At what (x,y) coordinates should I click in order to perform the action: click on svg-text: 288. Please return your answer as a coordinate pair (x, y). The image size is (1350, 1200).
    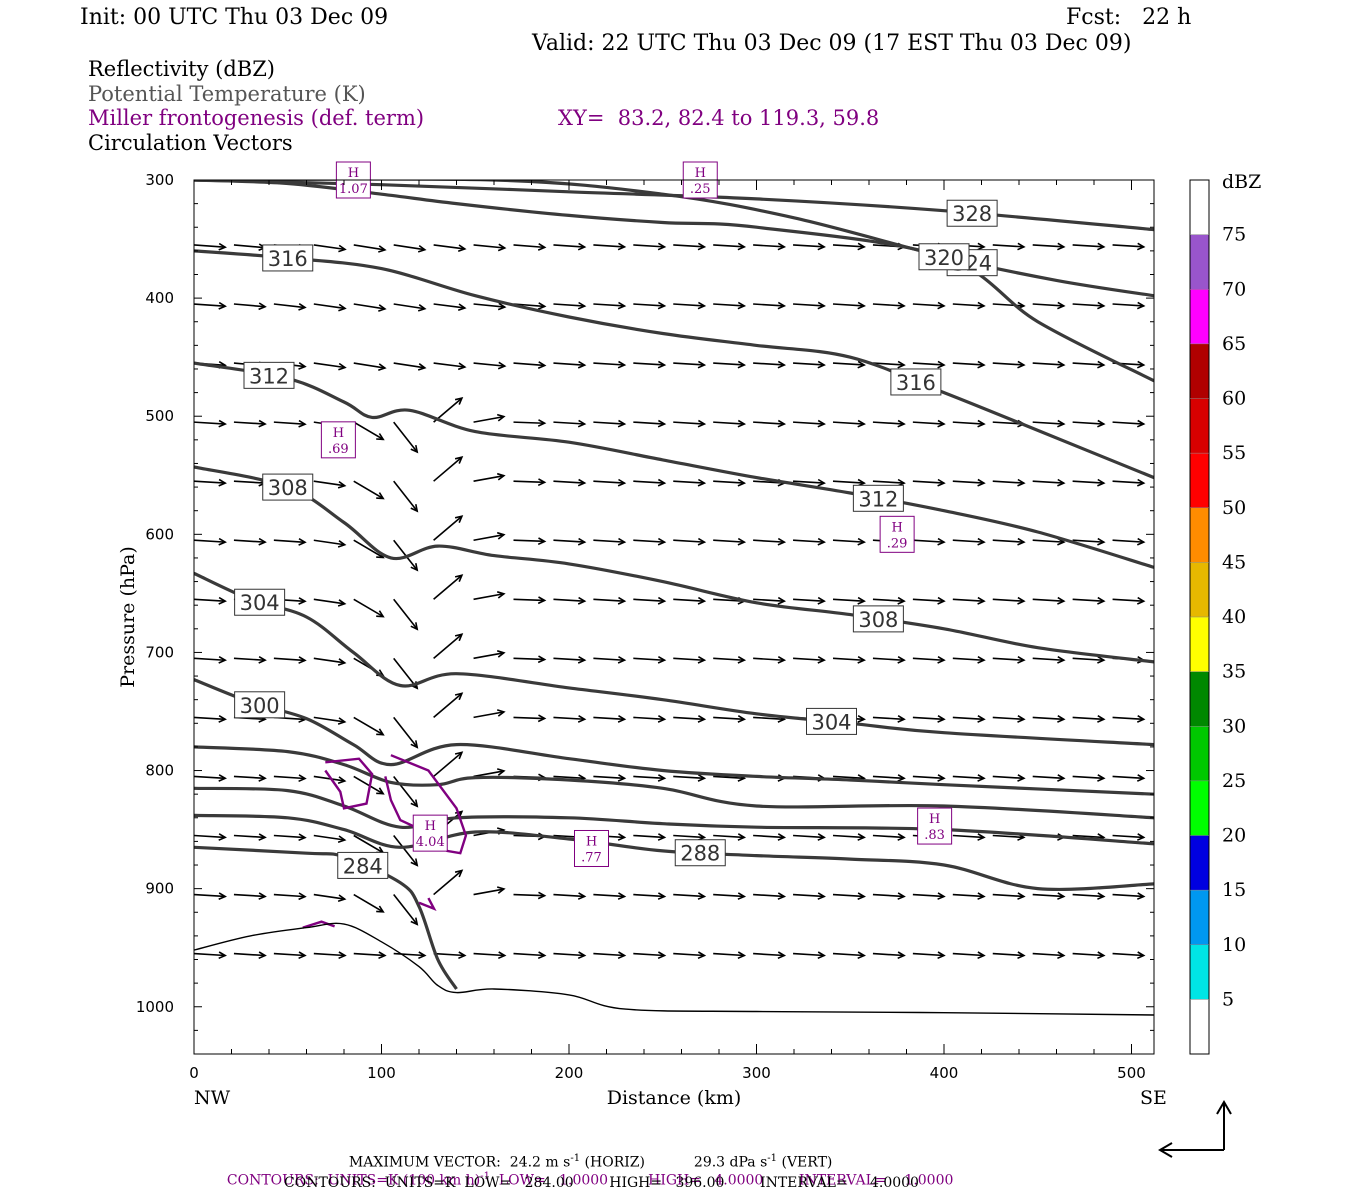
    Looking at the image, I should click on (700, 854).